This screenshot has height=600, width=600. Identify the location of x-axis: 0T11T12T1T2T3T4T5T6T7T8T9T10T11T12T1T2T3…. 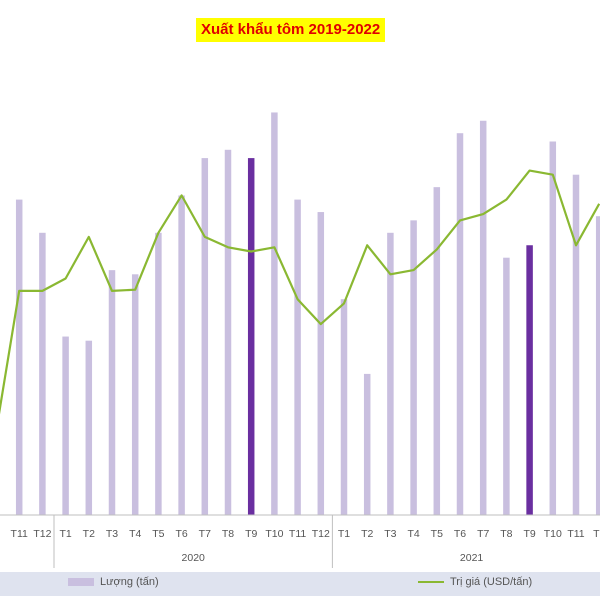
(300, 541).